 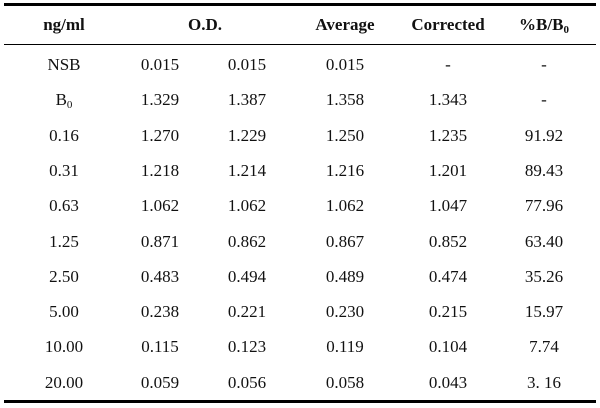 I want to click on row-od-2: 1.229, so click(x=247, y=135).